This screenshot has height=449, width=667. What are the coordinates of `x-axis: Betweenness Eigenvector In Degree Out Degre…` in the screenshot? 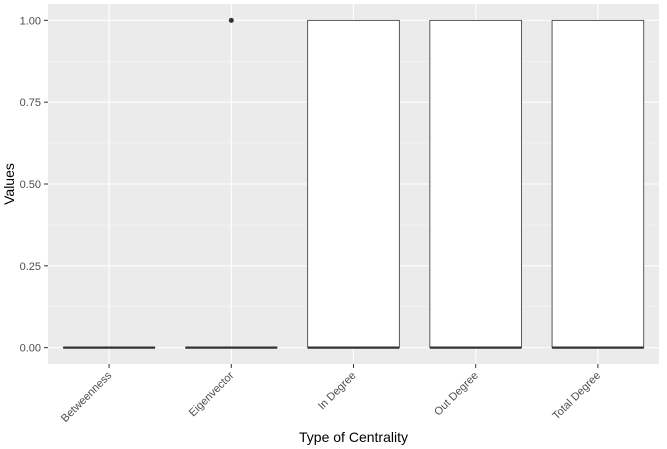 It's located at (331, 394).